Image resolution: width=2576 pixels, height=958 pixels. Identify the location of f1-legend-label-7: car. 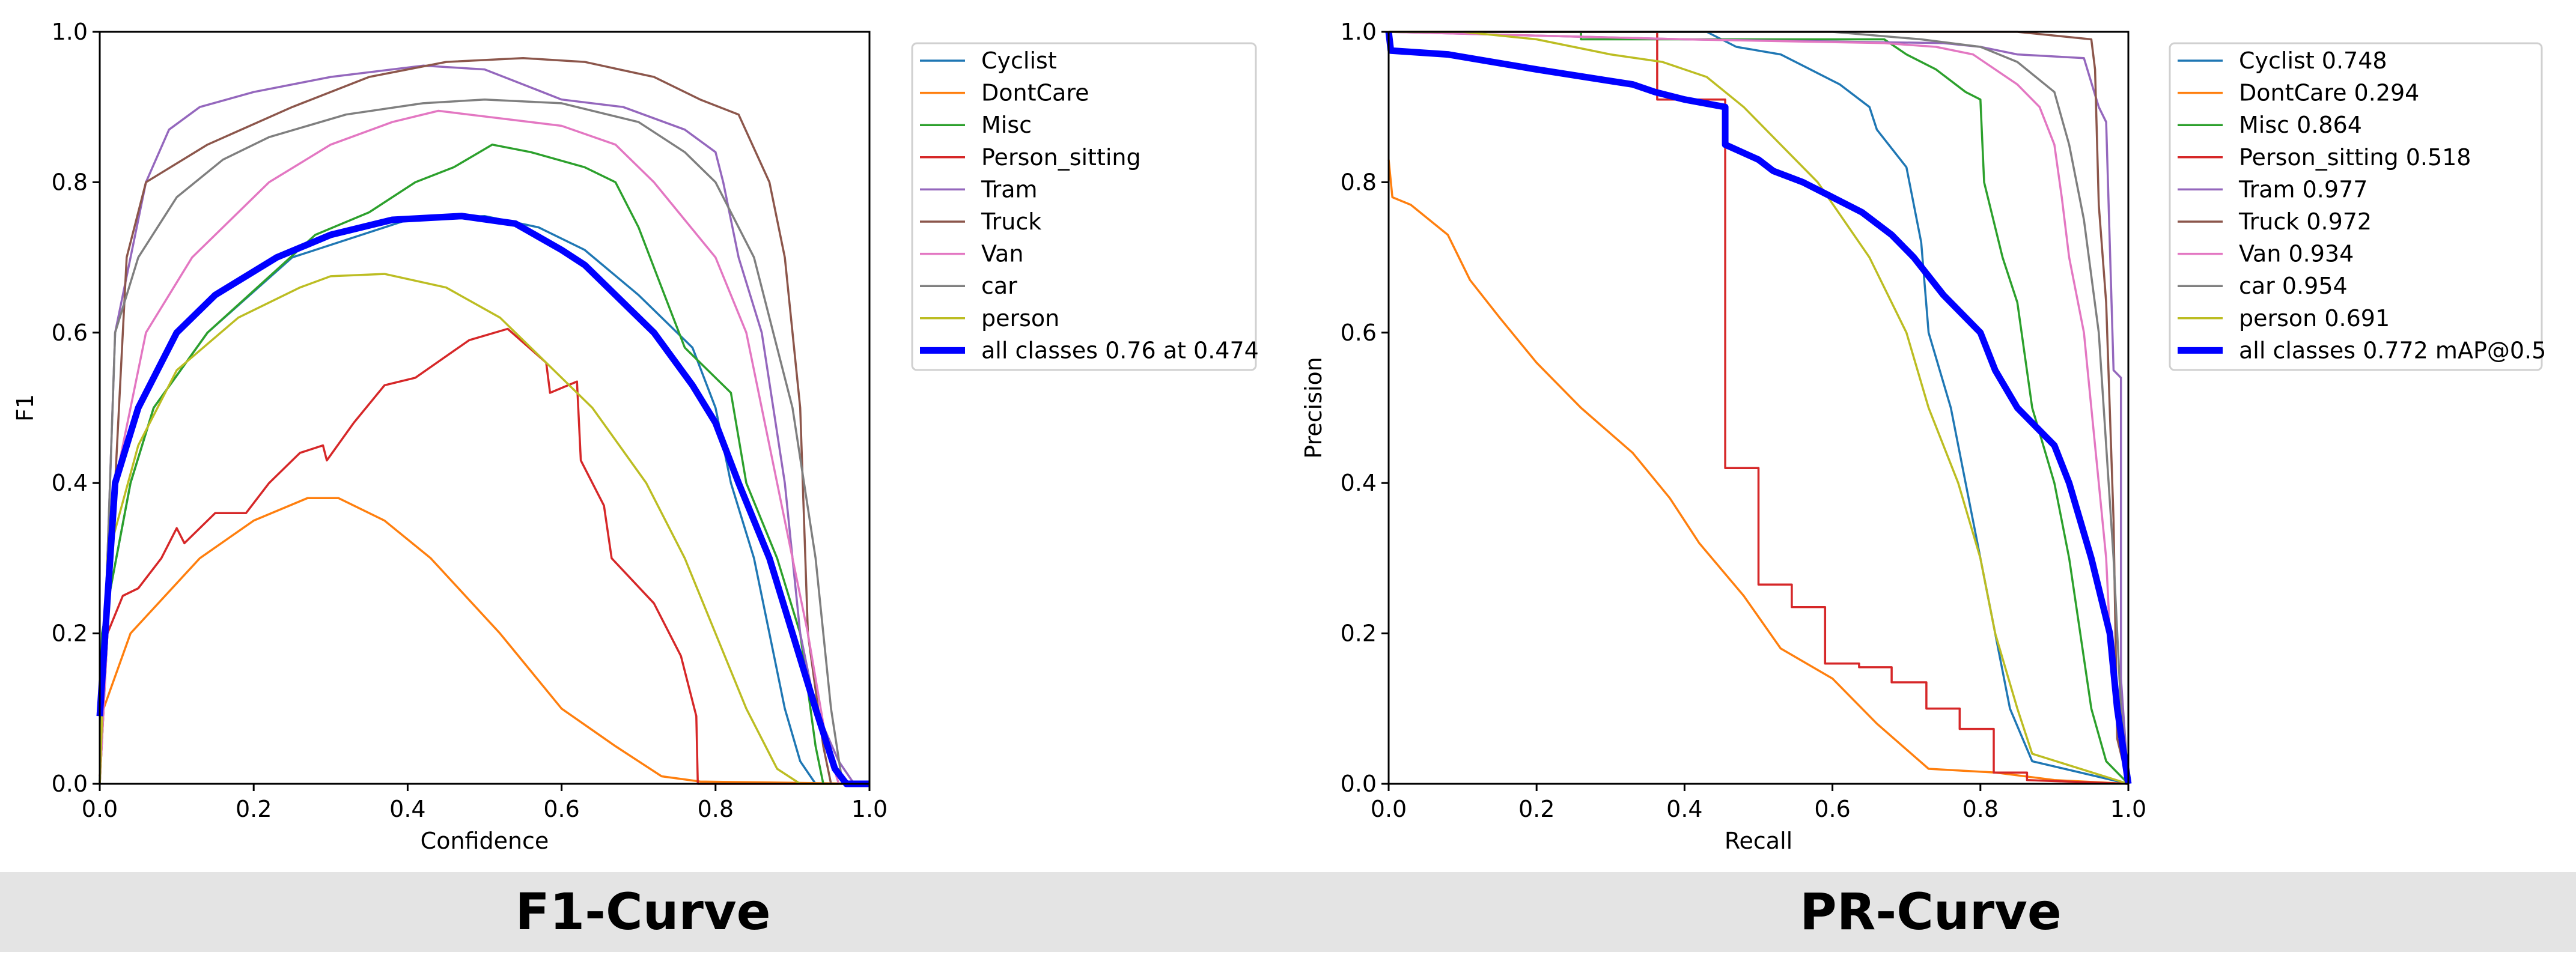
(999, 286).